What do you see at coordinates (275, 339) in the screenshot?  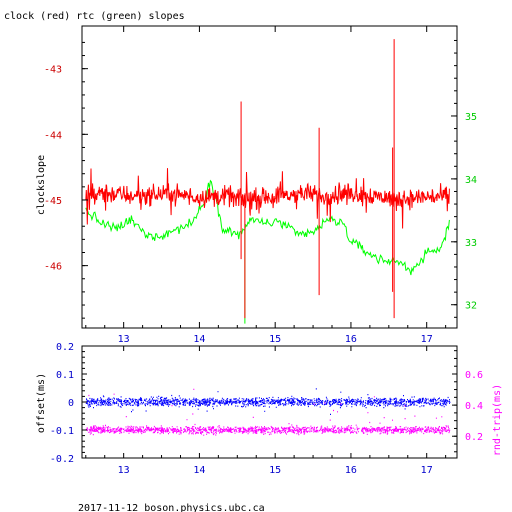 I see `top-x-tick-label: 15` at bounding box center [275, 339].